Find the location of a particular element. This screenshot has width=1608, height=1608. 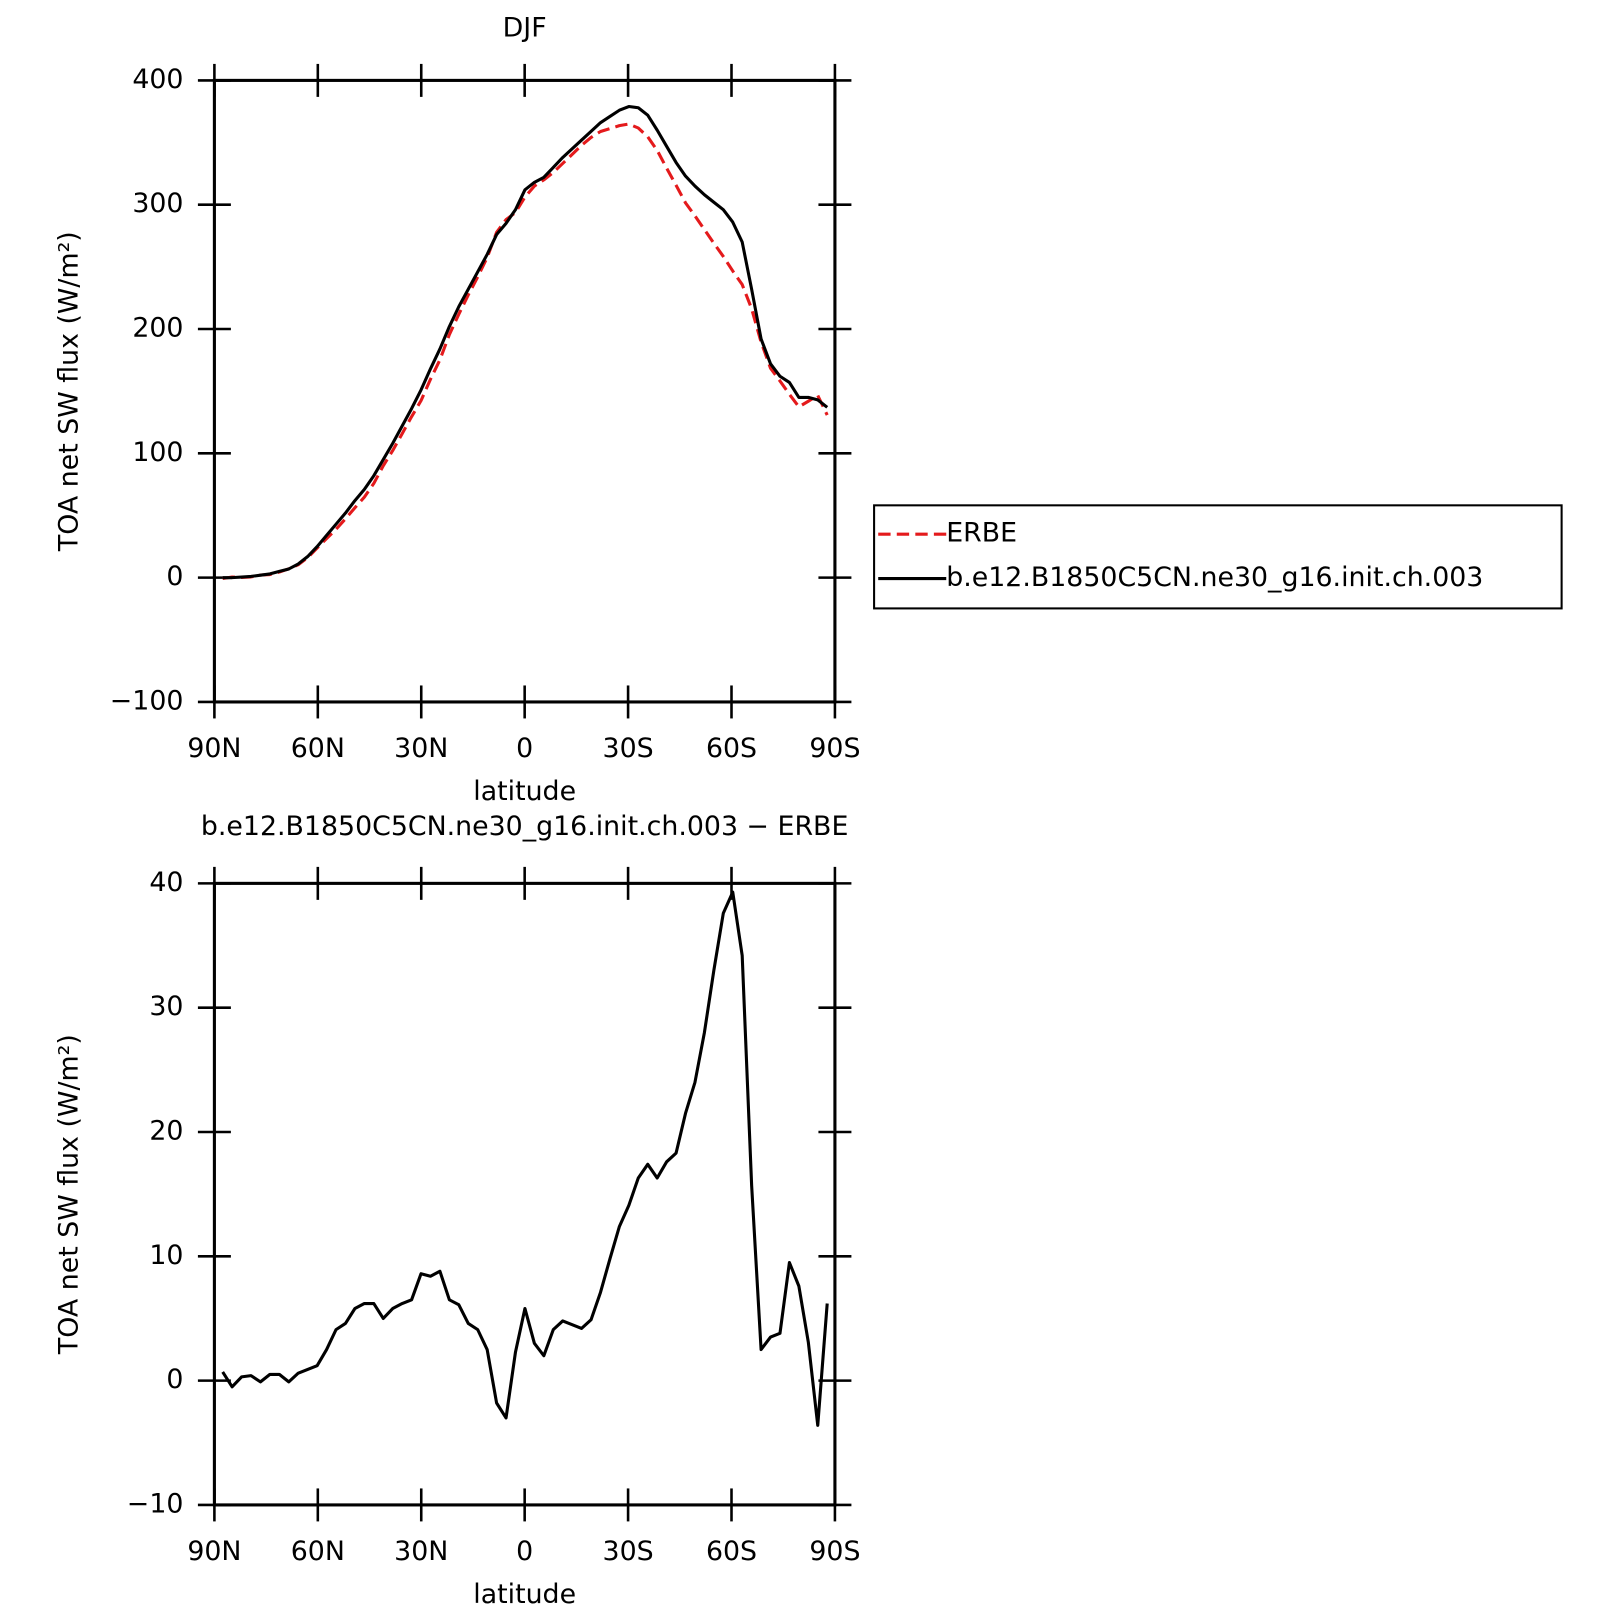

legend-label: b.e12.B1850C5CN.ne30_g16.init.ch.003 is located at coordinates (1214, 577).